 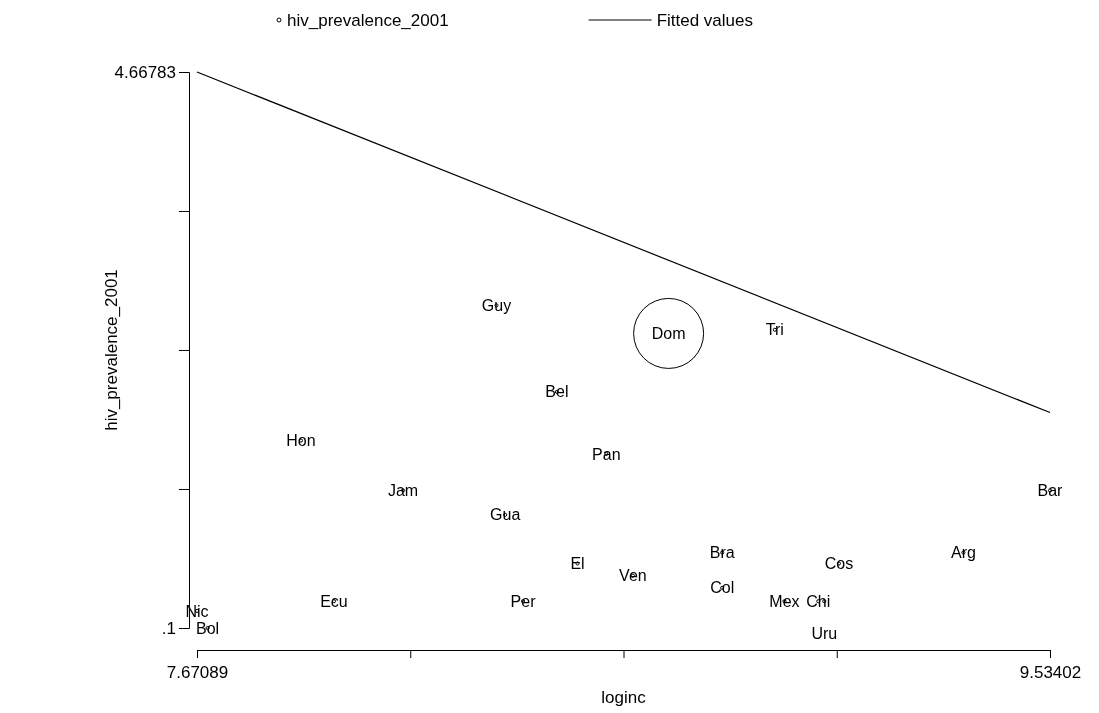 I want to click on annotation: Jam, so click(x=403, y=491).